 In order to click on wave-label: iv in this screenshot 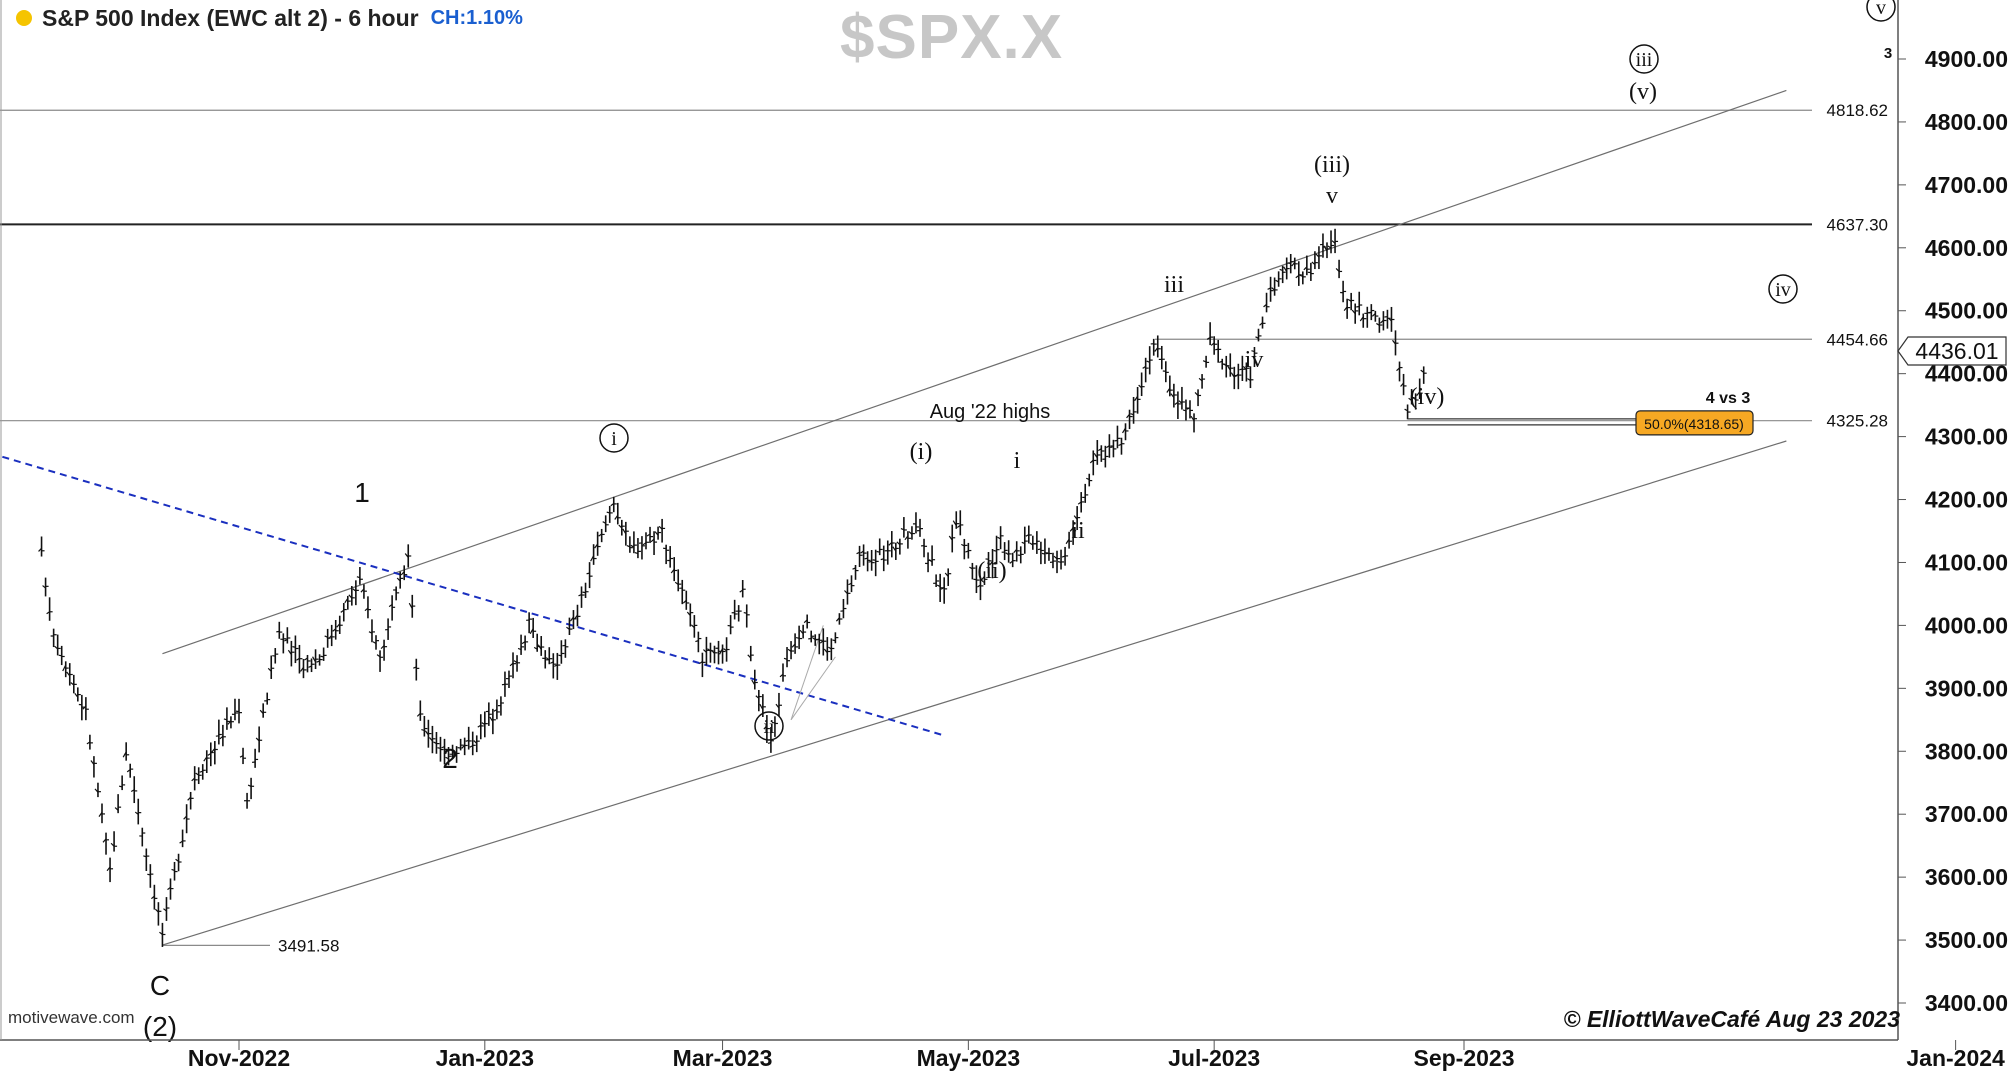, I will do `click(1254, 360)`.